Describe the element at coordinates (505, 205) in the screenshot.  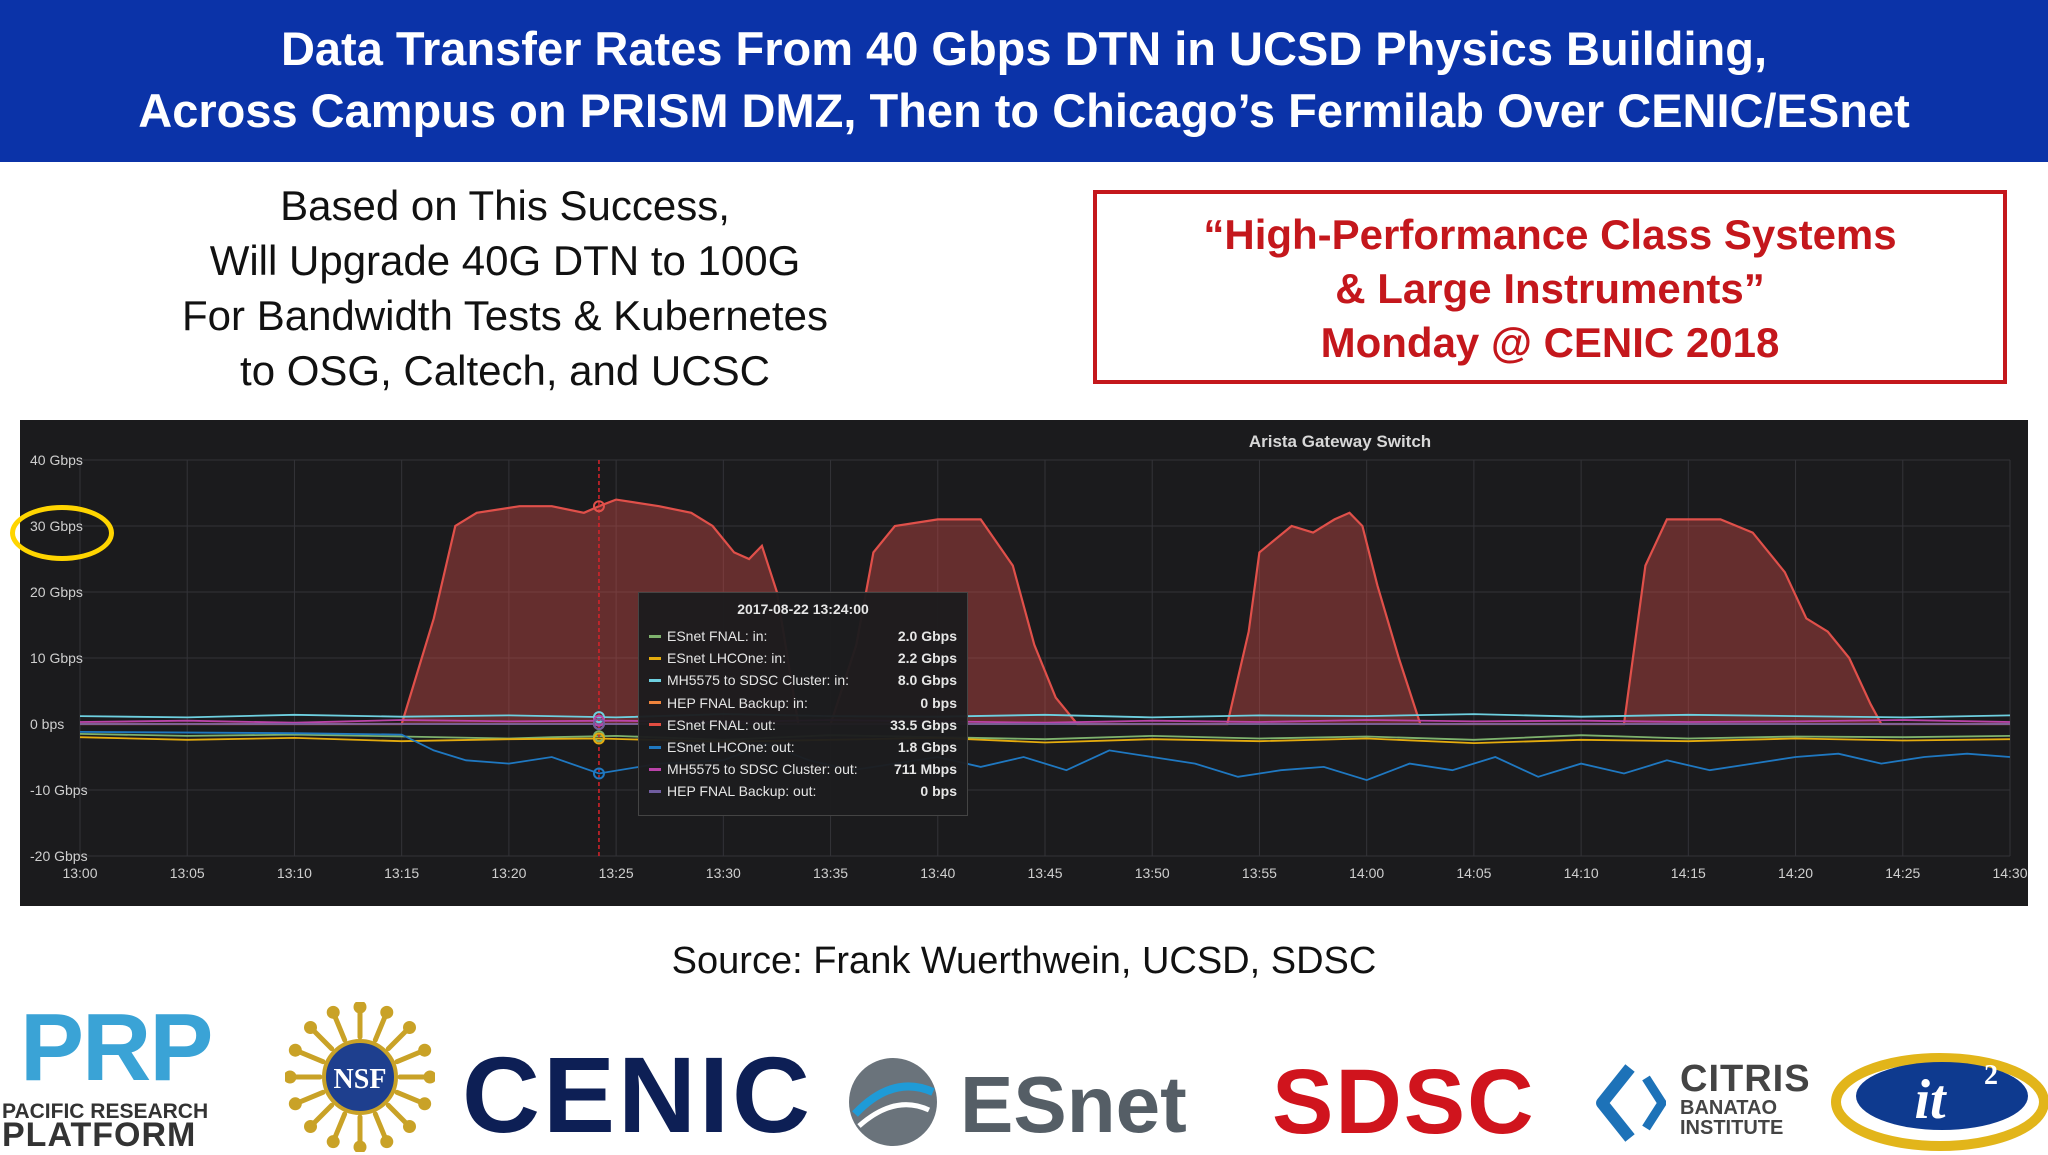
I see `upgrade-note-line-1: Based on This Success,` at that location.